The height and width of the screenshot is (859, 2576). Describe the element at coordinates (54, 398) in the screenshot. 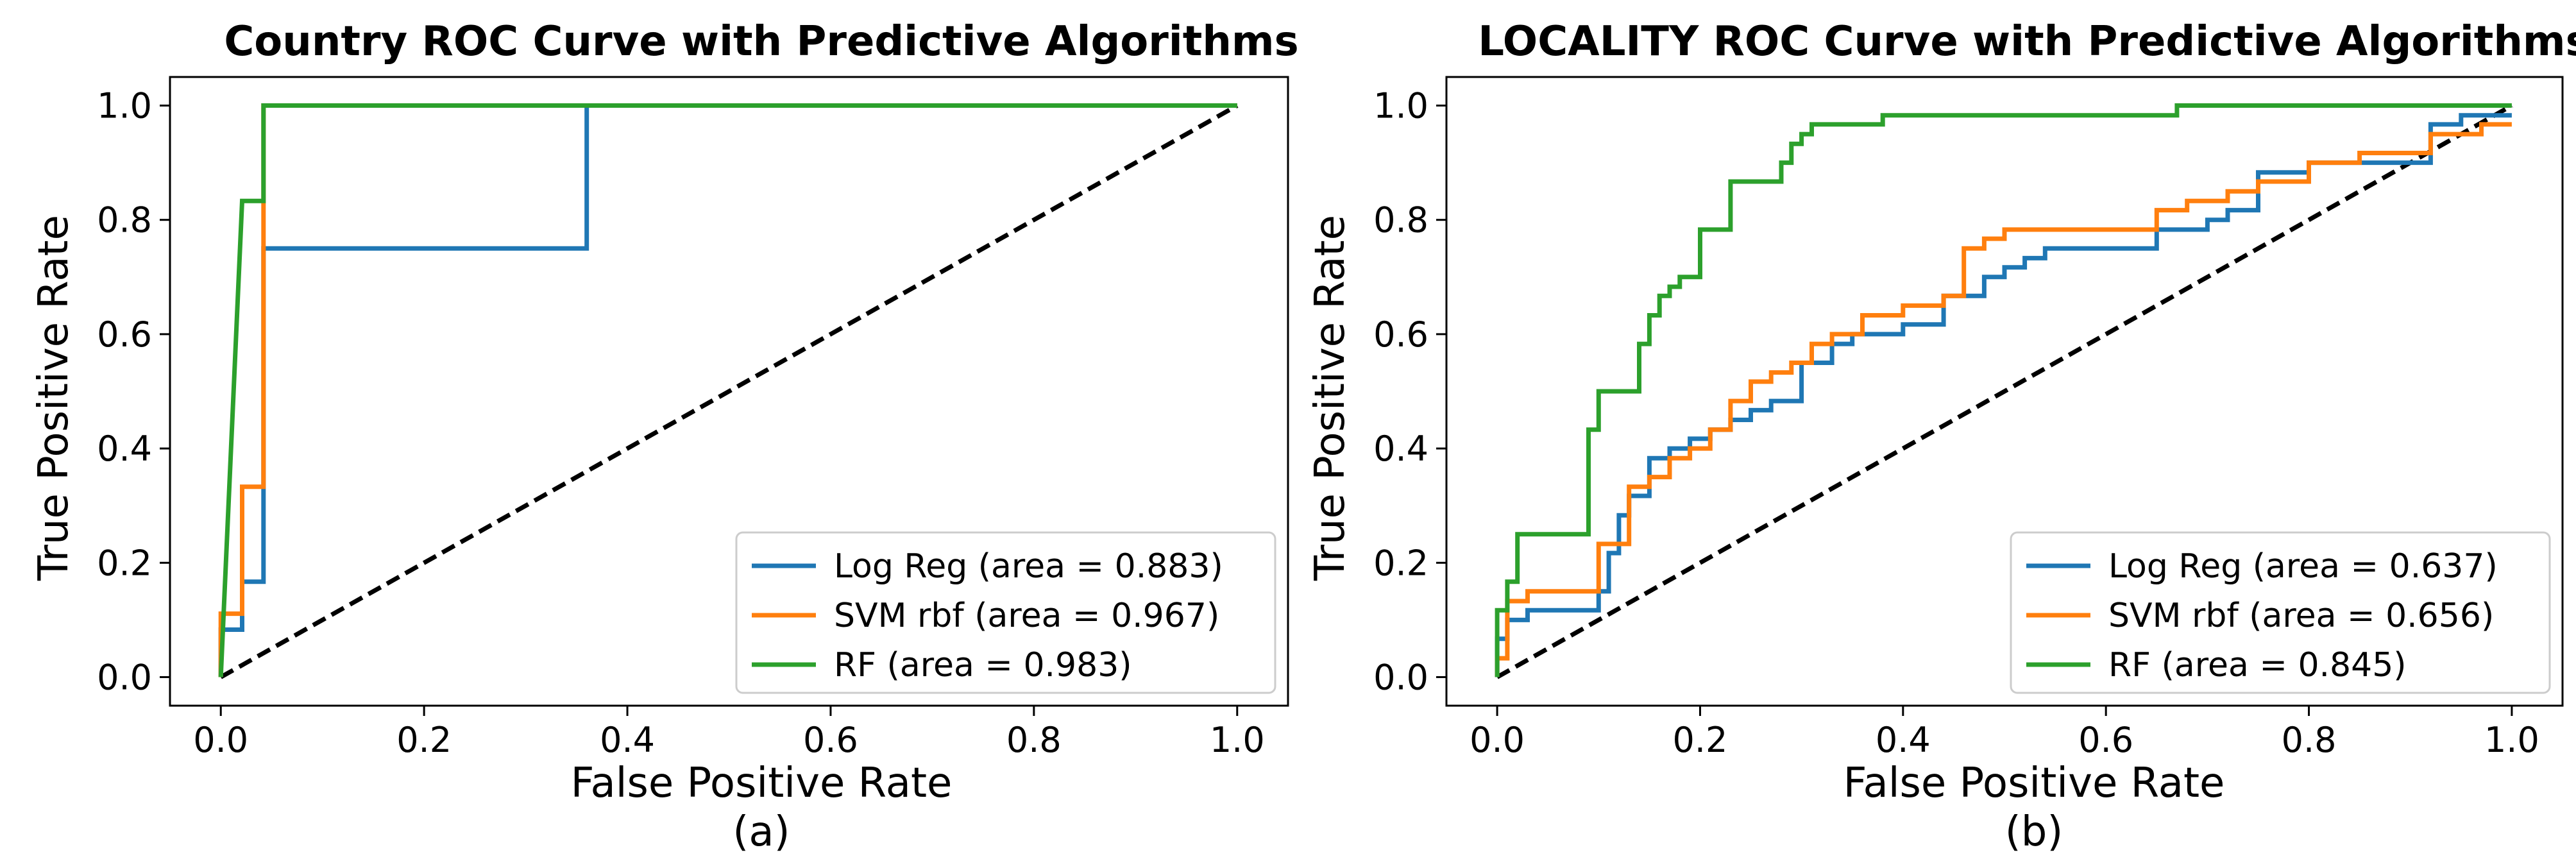

I see `panel-a-ylabel: True Positive Rate` at that location.